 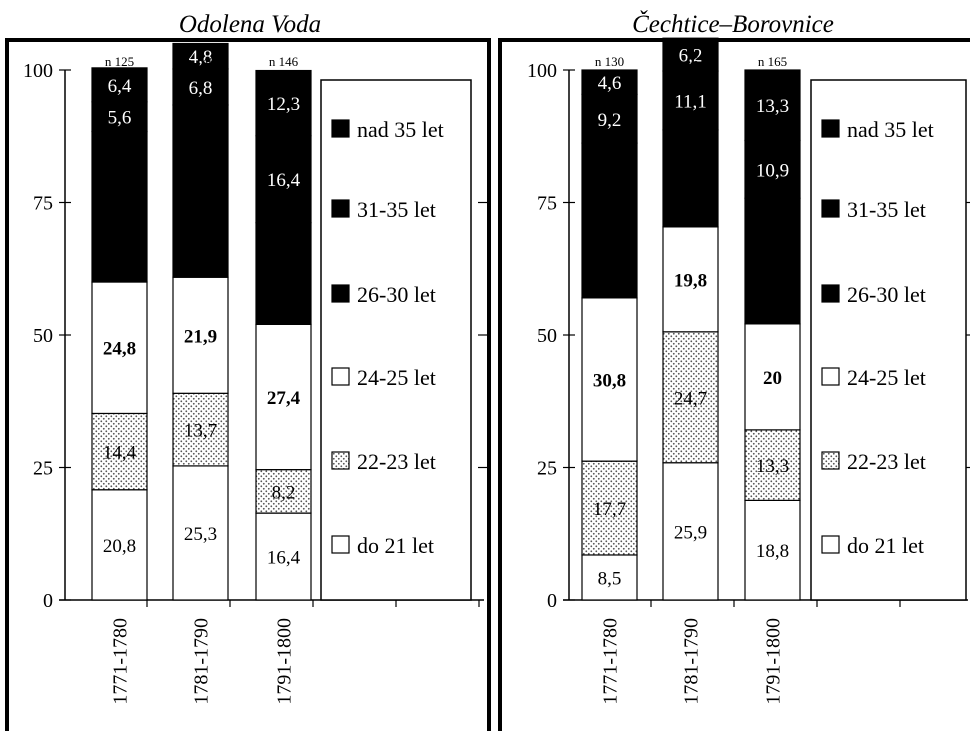 I want to click on data-label: 14,4, so click(x=120, y=453).